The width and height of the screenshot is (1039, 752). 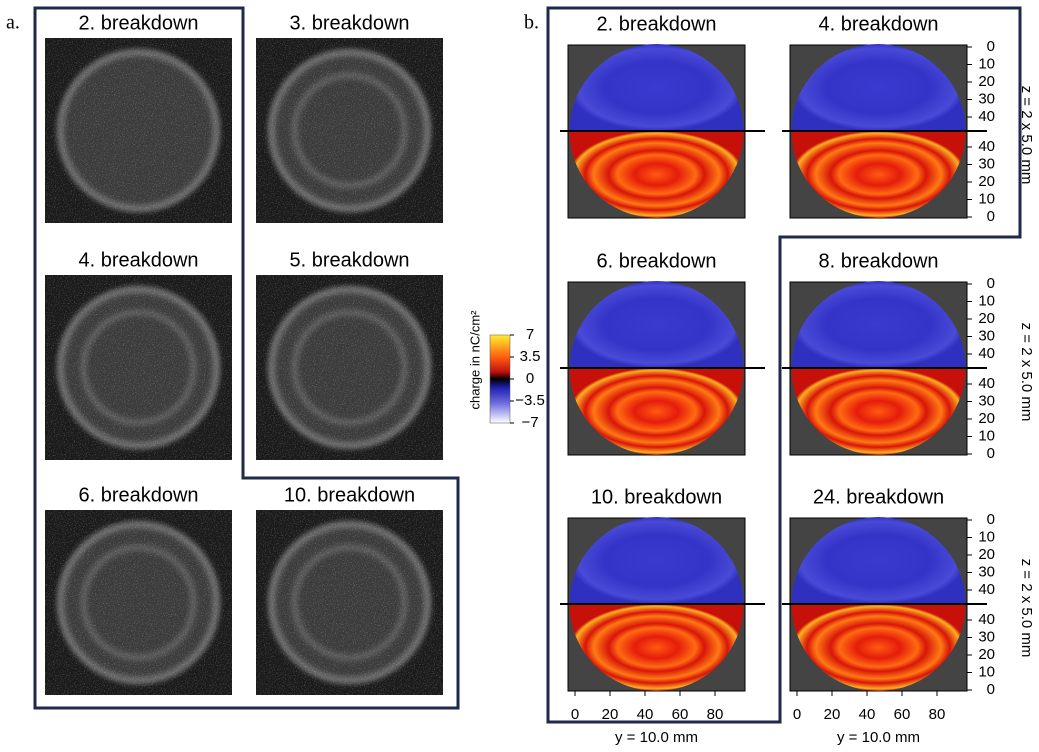 What do you see at coordinates (530, 378) in the screenshot?
I see `colorbar-tick-label: 0` at bounding box center [530, 378].